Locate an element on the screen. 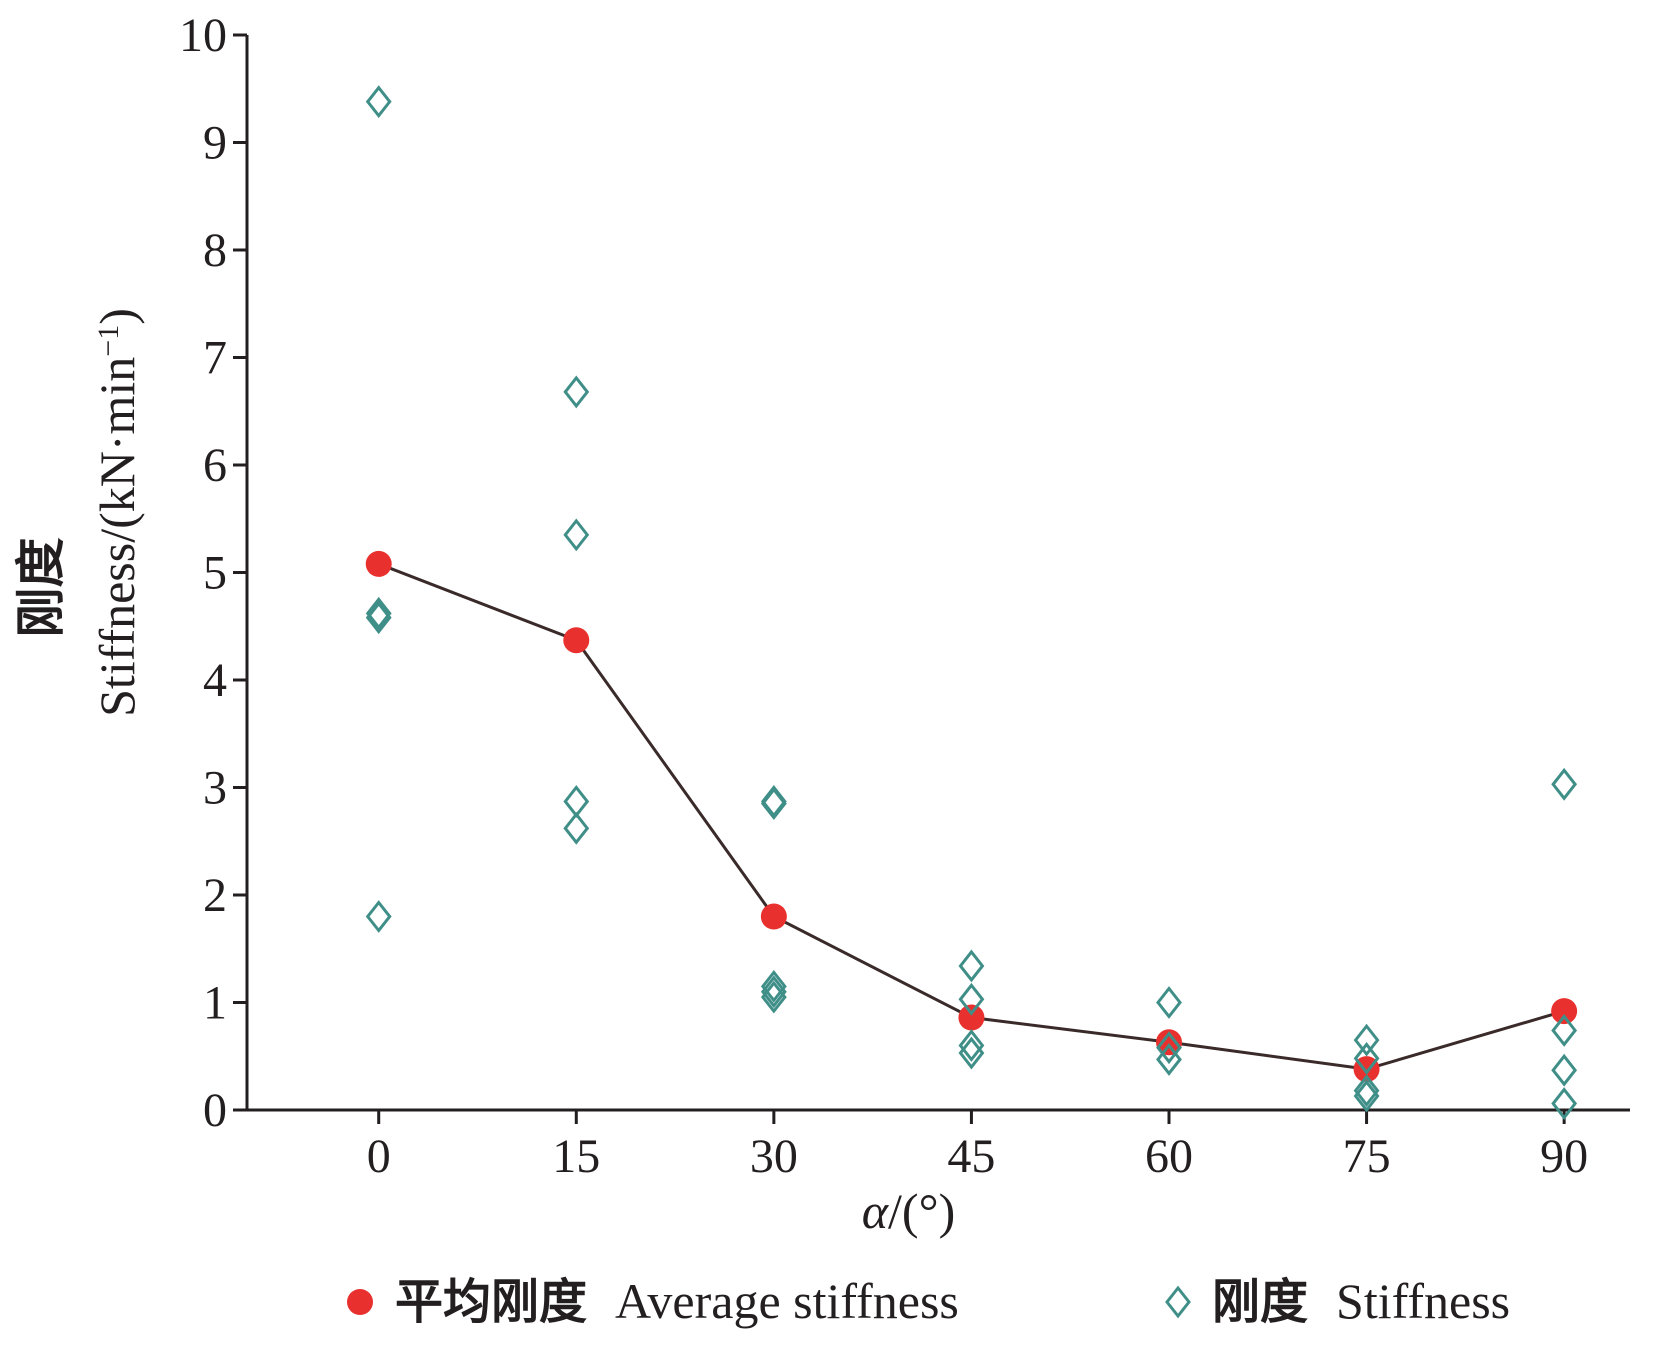  y-tick-label: 8 is located at coordinates (215, 250).